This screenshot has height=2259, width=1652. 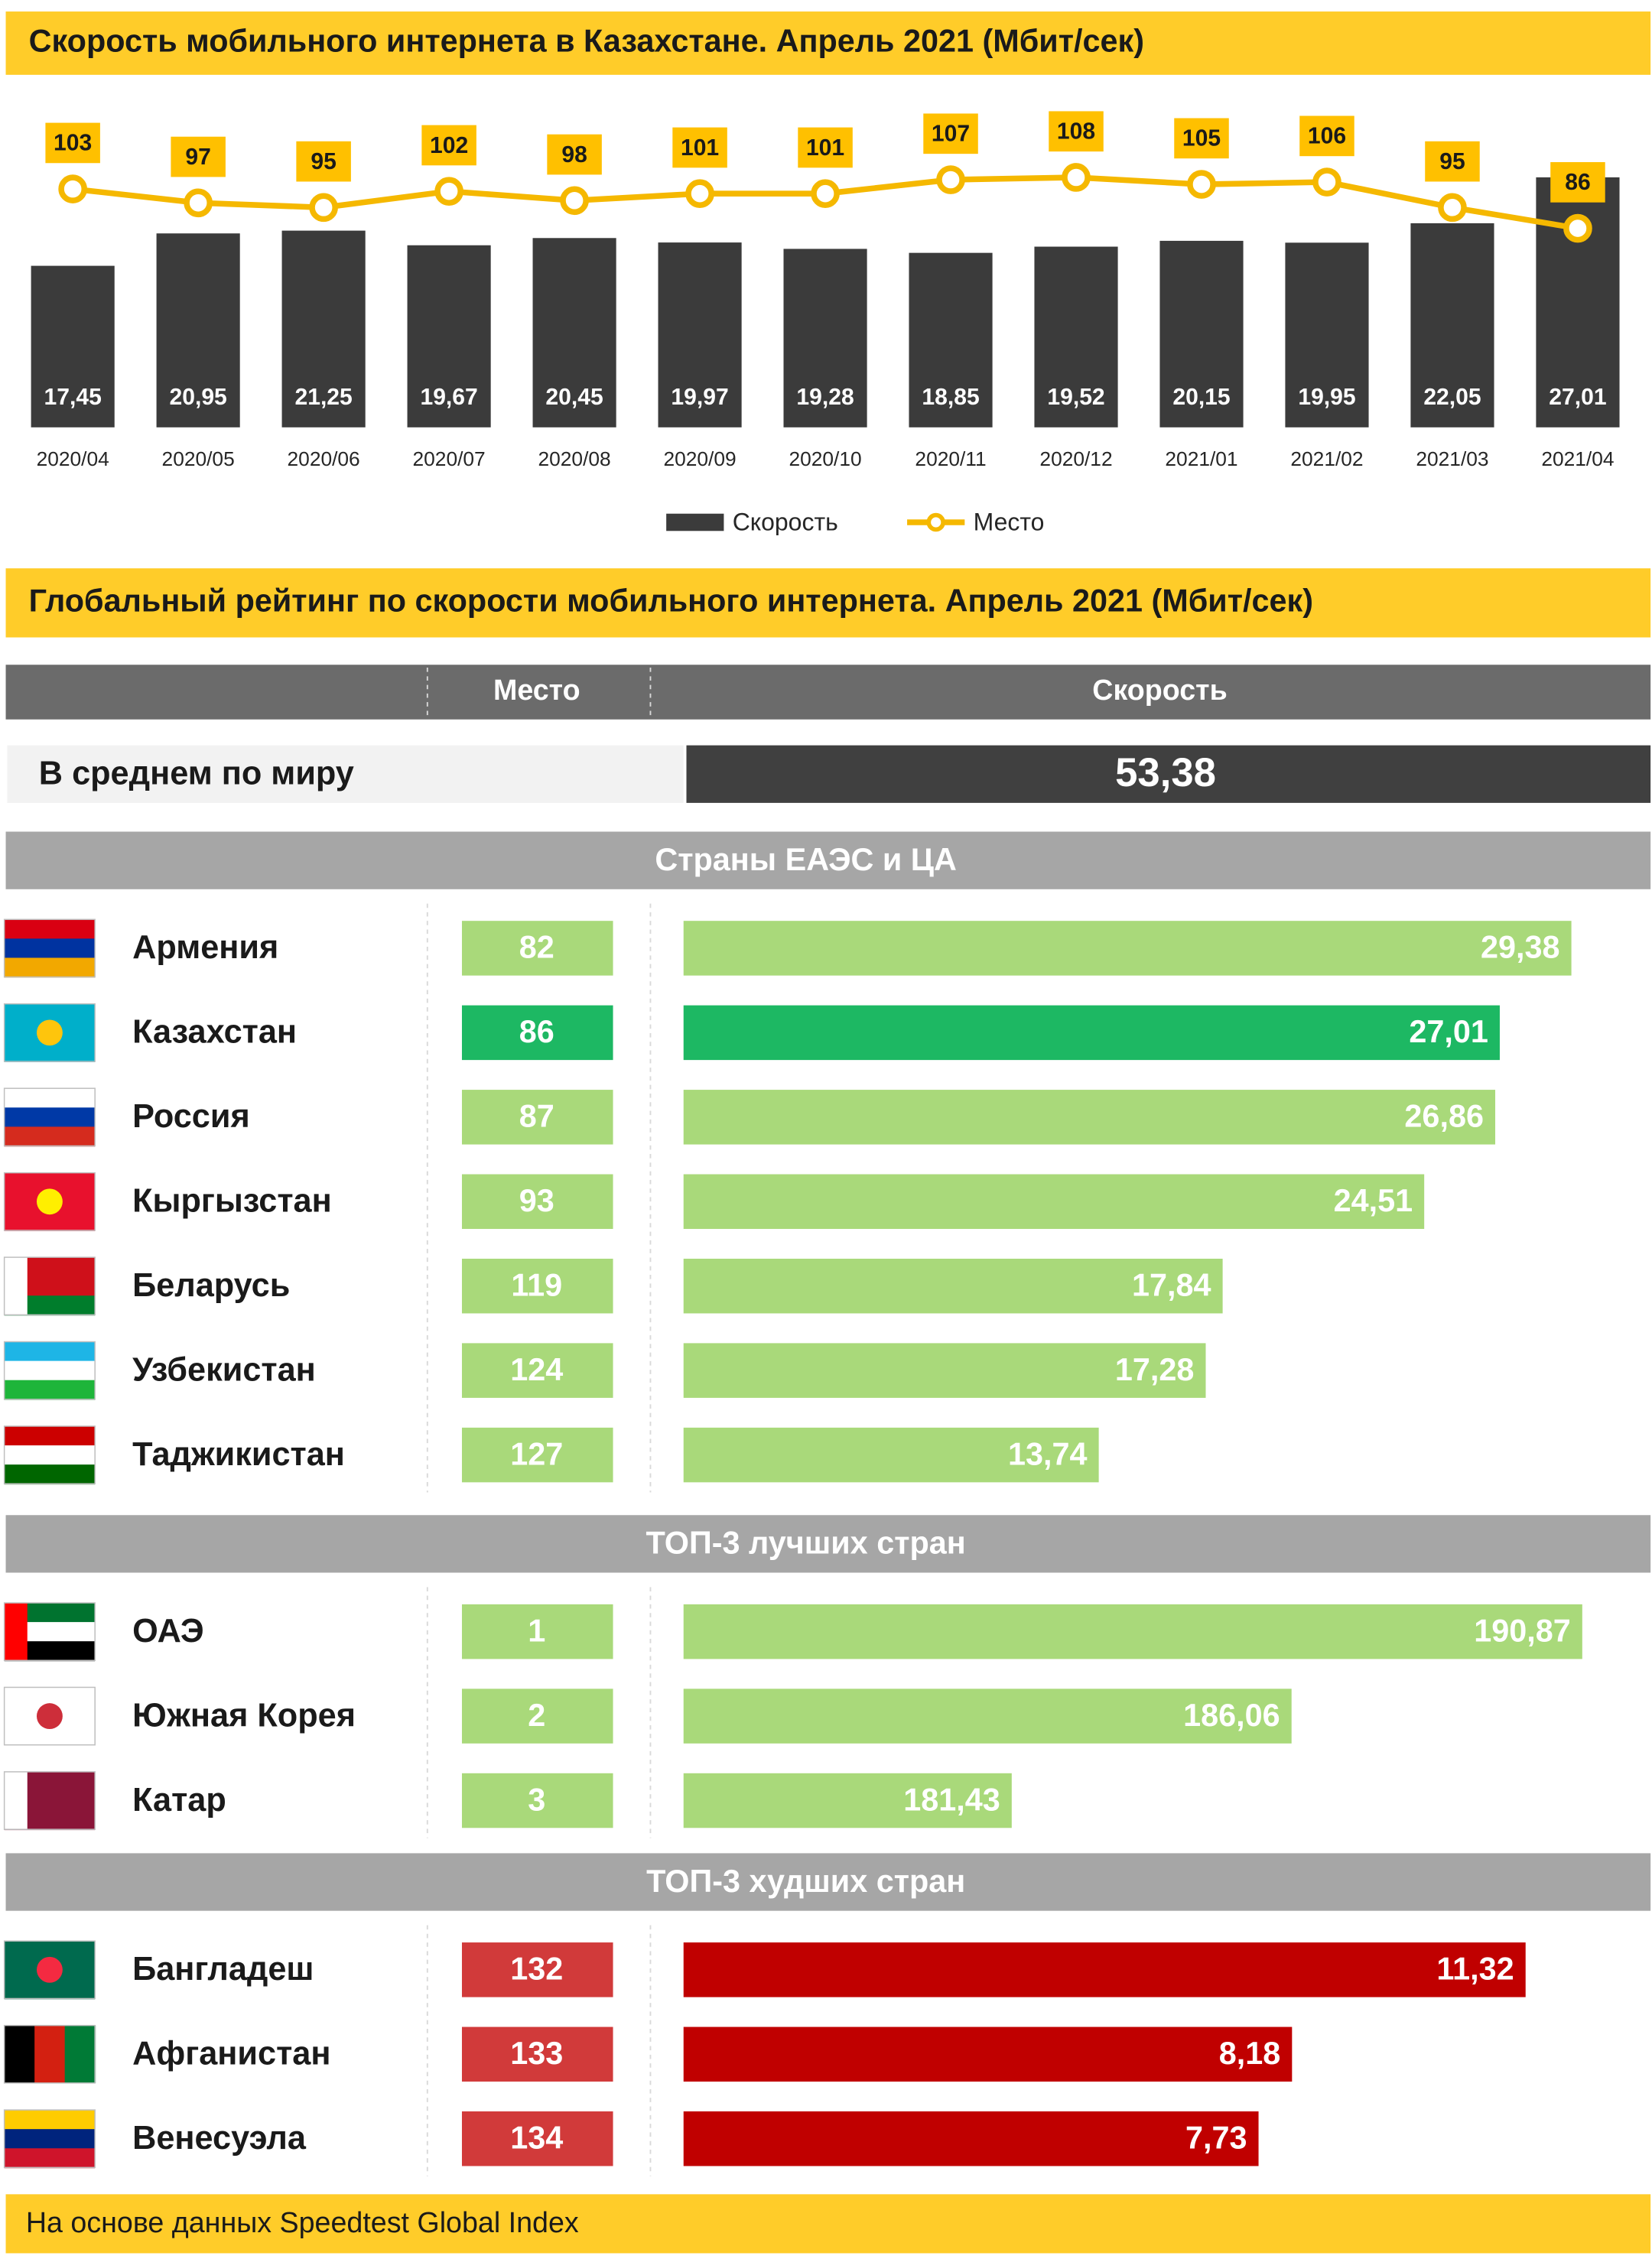 What do you see at coordinates (191, 1117) in the screenshot?
I see `country-name: Россия` at bounding box center [191, 1117].